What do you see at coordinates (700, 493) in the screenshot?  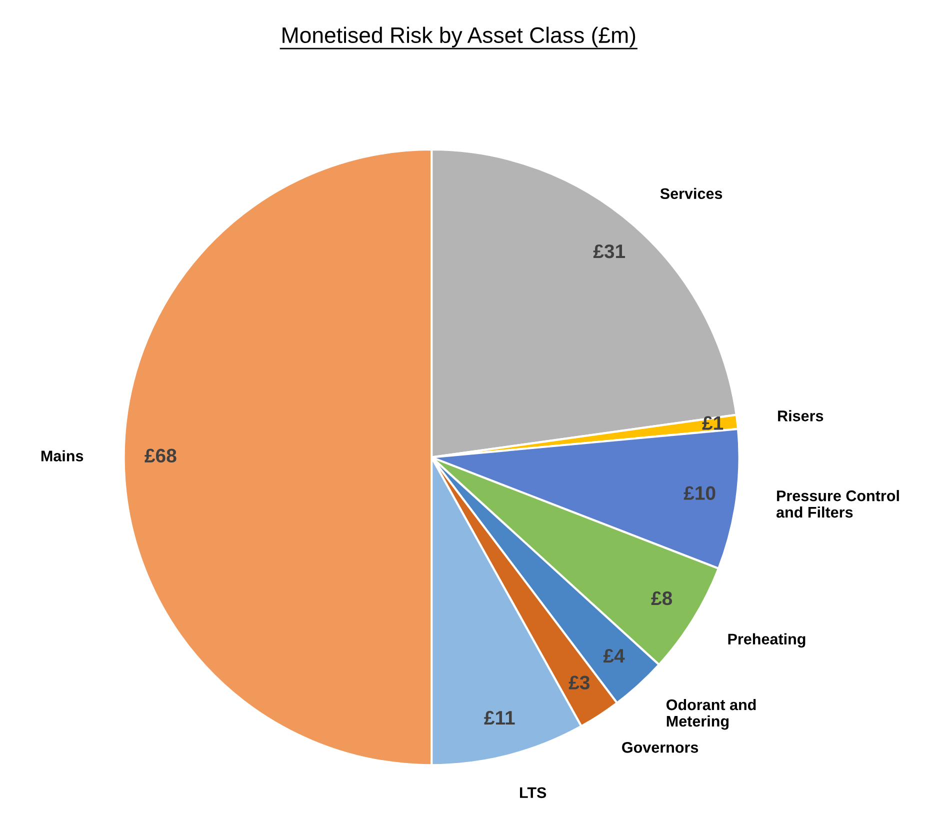 I see `data-label: £10` at bounding box center [700, 493].